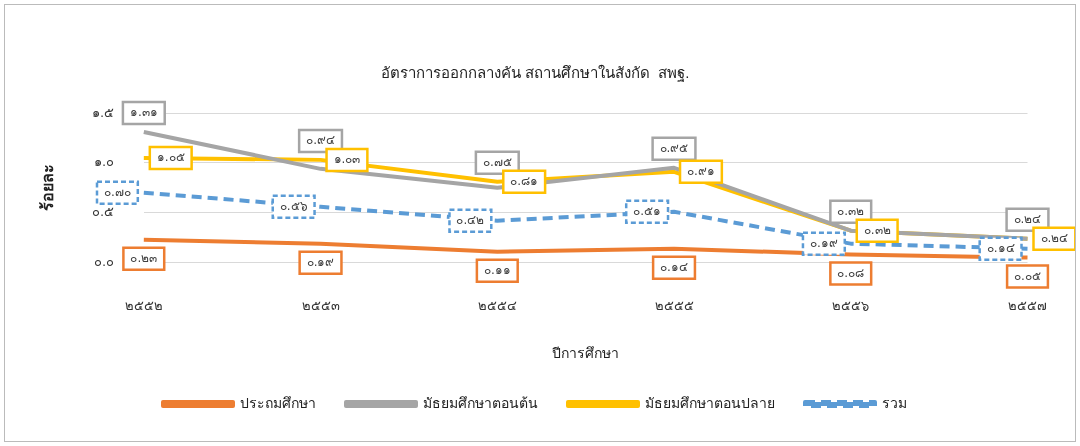 This screenshot has width=1080, height=446. What do you see at coordinates (320, 140) in the screenshot?
I see `data-label: ๐.๙๔` at bounding box center [320, 140].